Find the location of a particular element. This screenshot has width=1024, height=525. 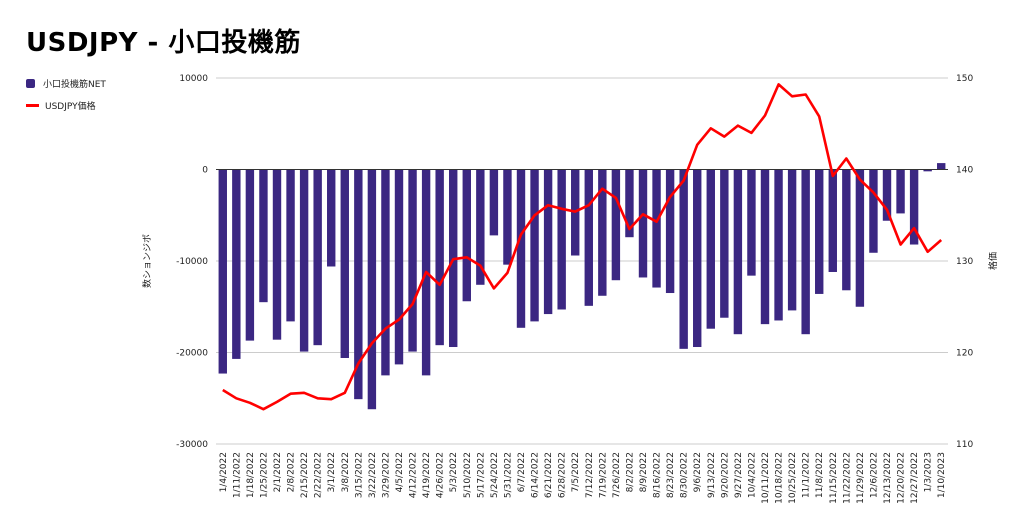

x-tick-label: 4/26/2022 is located at coordinates (441, 475).